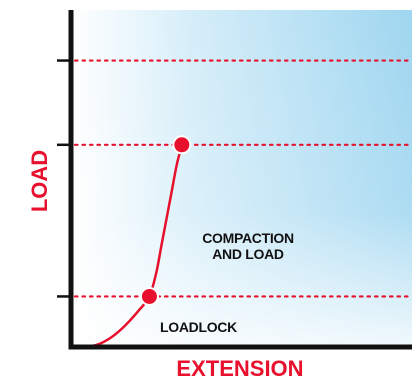 This screenshot has width=419, height=384. What do you see at coordinates (39, 181) in the screenshot?
I see `y-axis-label: LOAD` at bounding box center [39, 181].